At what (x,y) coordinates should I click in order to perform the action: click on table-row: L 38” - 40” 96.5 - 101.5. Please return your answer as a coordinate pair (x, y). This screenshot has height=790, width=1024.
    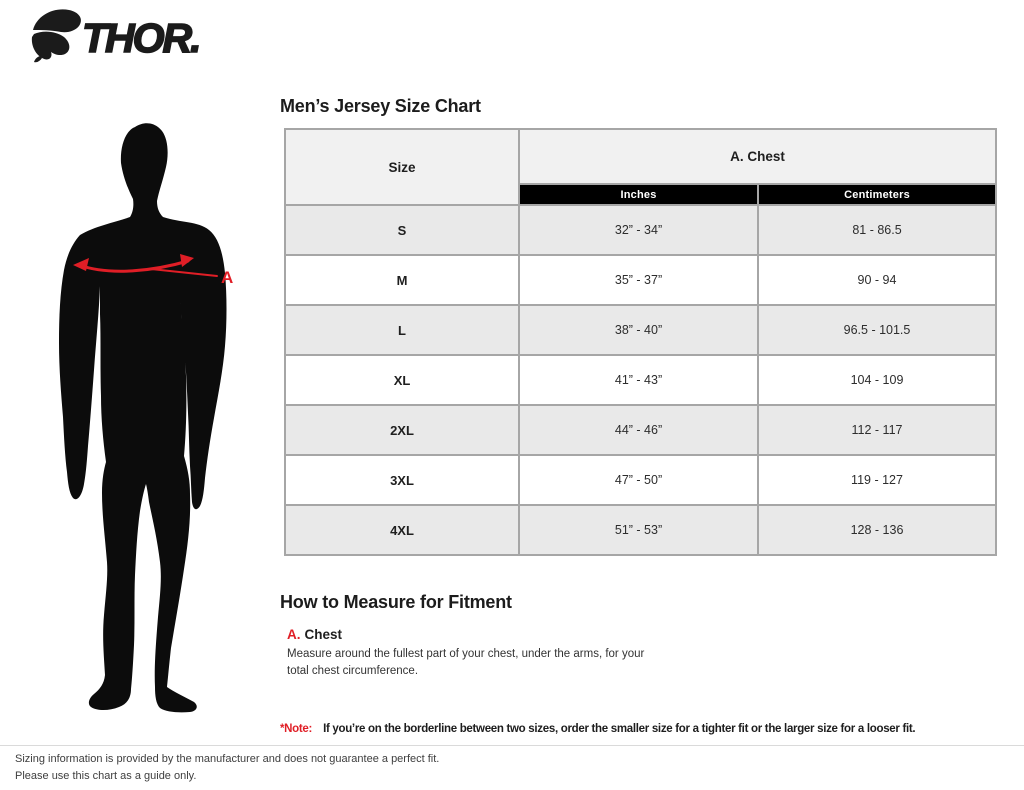
    Looking at the image, I should click on (641, 330).